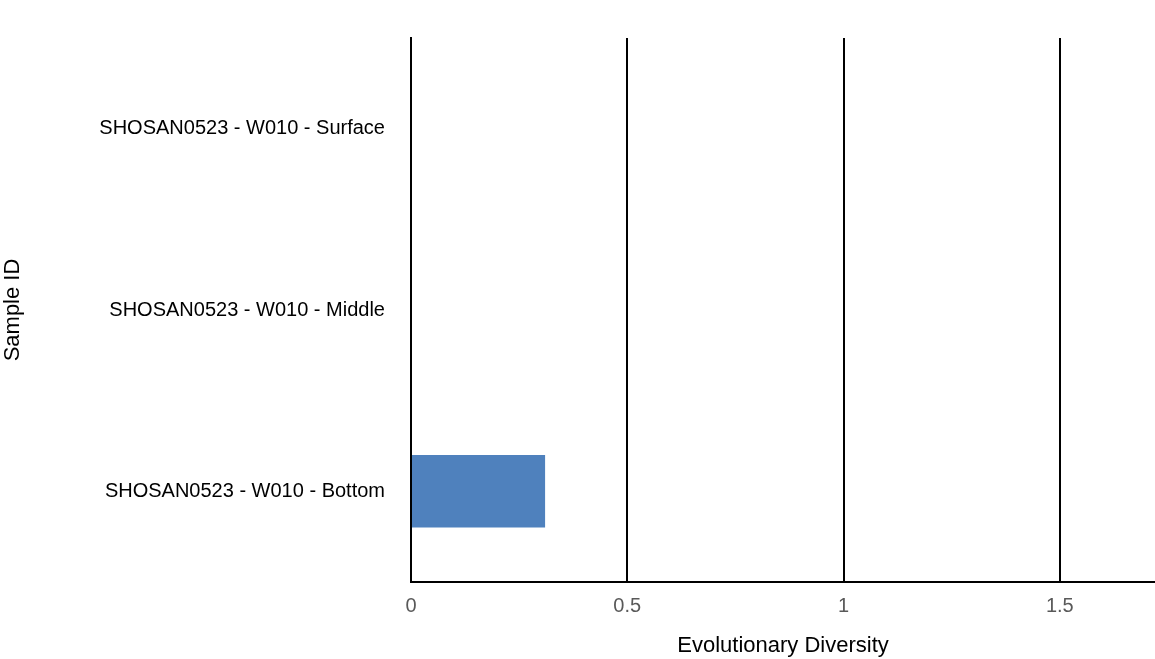 Image resolution: width=1155 pixels, height=659 pixels. I want to click on y-tick-label: SHOSAN0523 - W010 - Middle, so click(247, 308).